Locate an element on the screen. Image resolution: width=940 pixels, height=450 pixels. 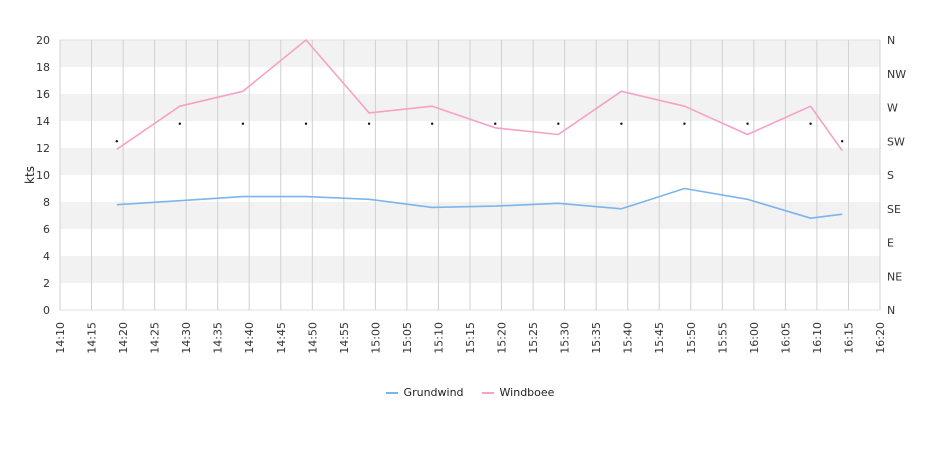
x-tick-label: 15:20 is located at coordinates (502, 338).